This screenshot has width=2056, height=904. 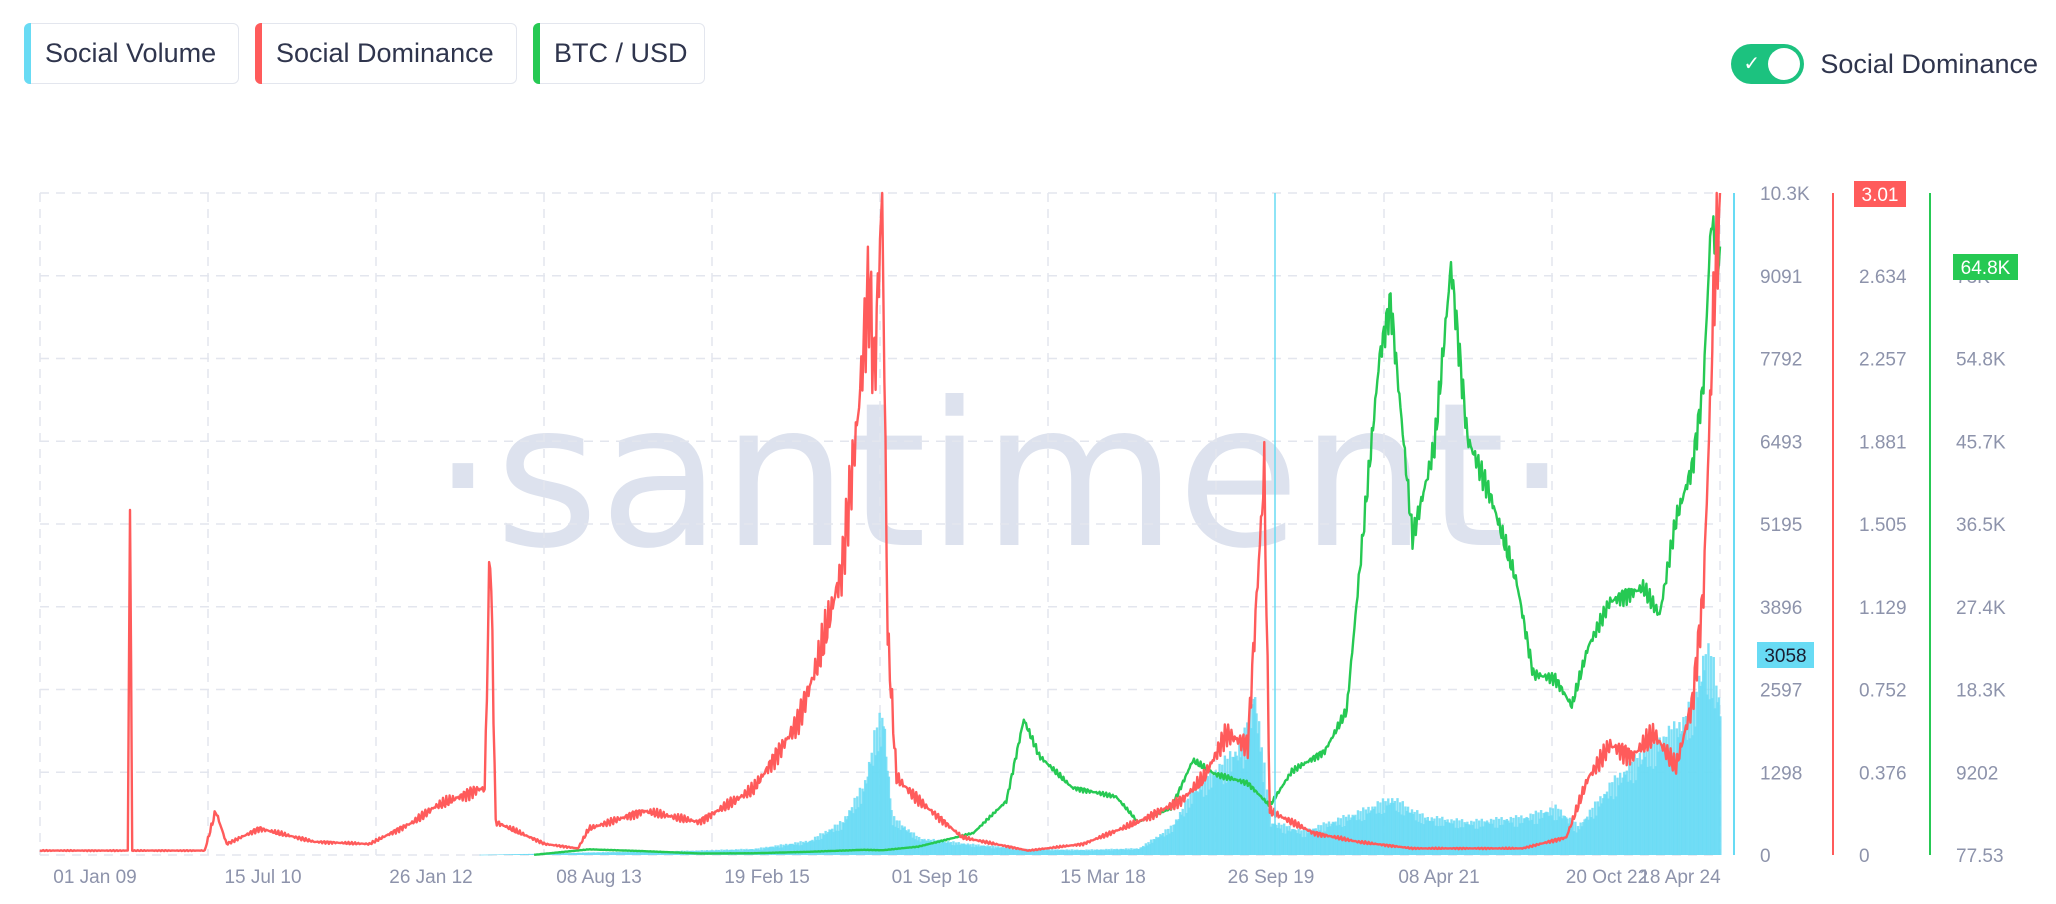 I want to click on social-dominance-toggle: ✓, so click(x=1768, y=64).